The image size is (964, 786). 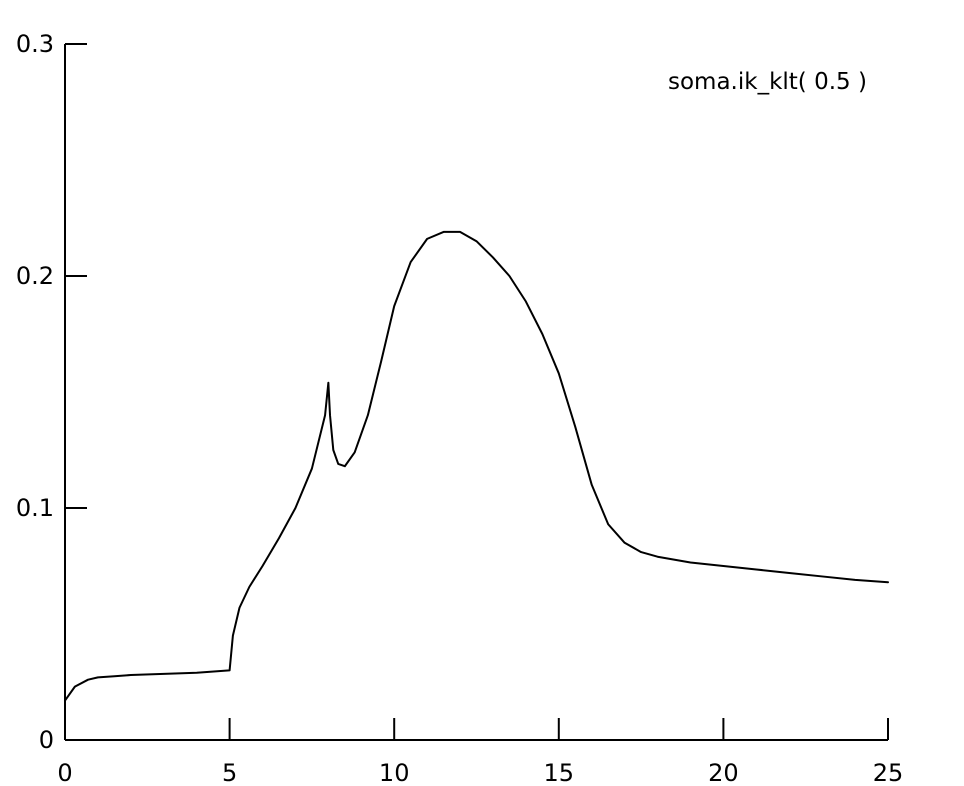 What do you see at coordinates (229, 772) in the screenshot?
I see `x-tick-label: 5` at bounding box center [229, 772].